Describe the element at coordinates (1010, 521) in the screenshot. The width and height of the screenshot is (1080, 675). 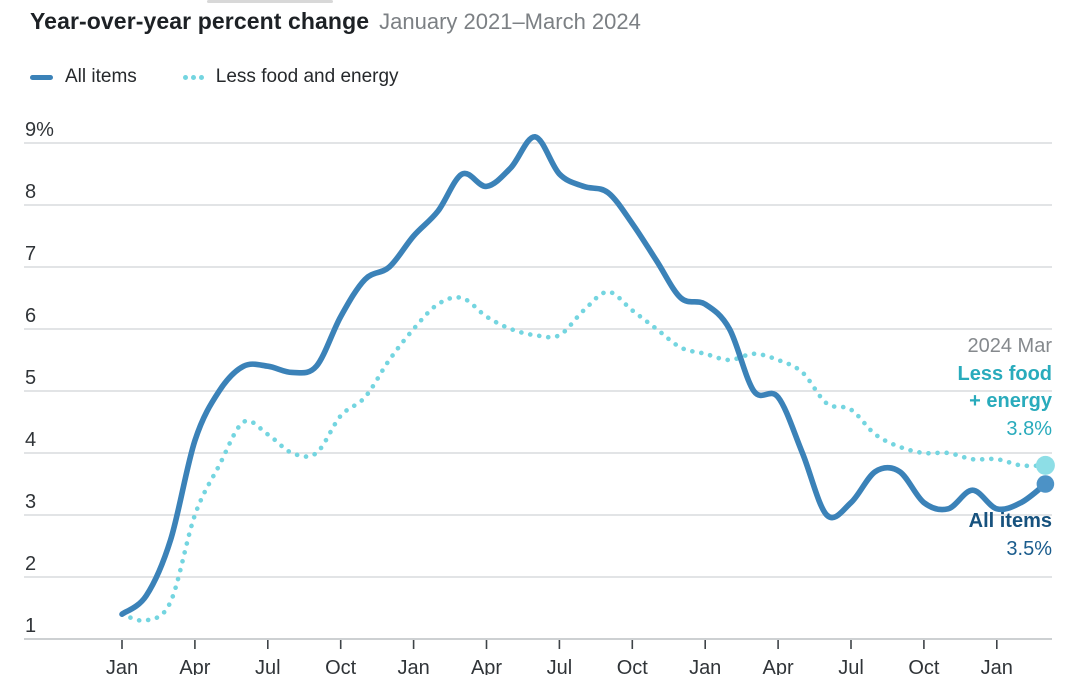
I see `annotation-all-items-label: All items` at that location.